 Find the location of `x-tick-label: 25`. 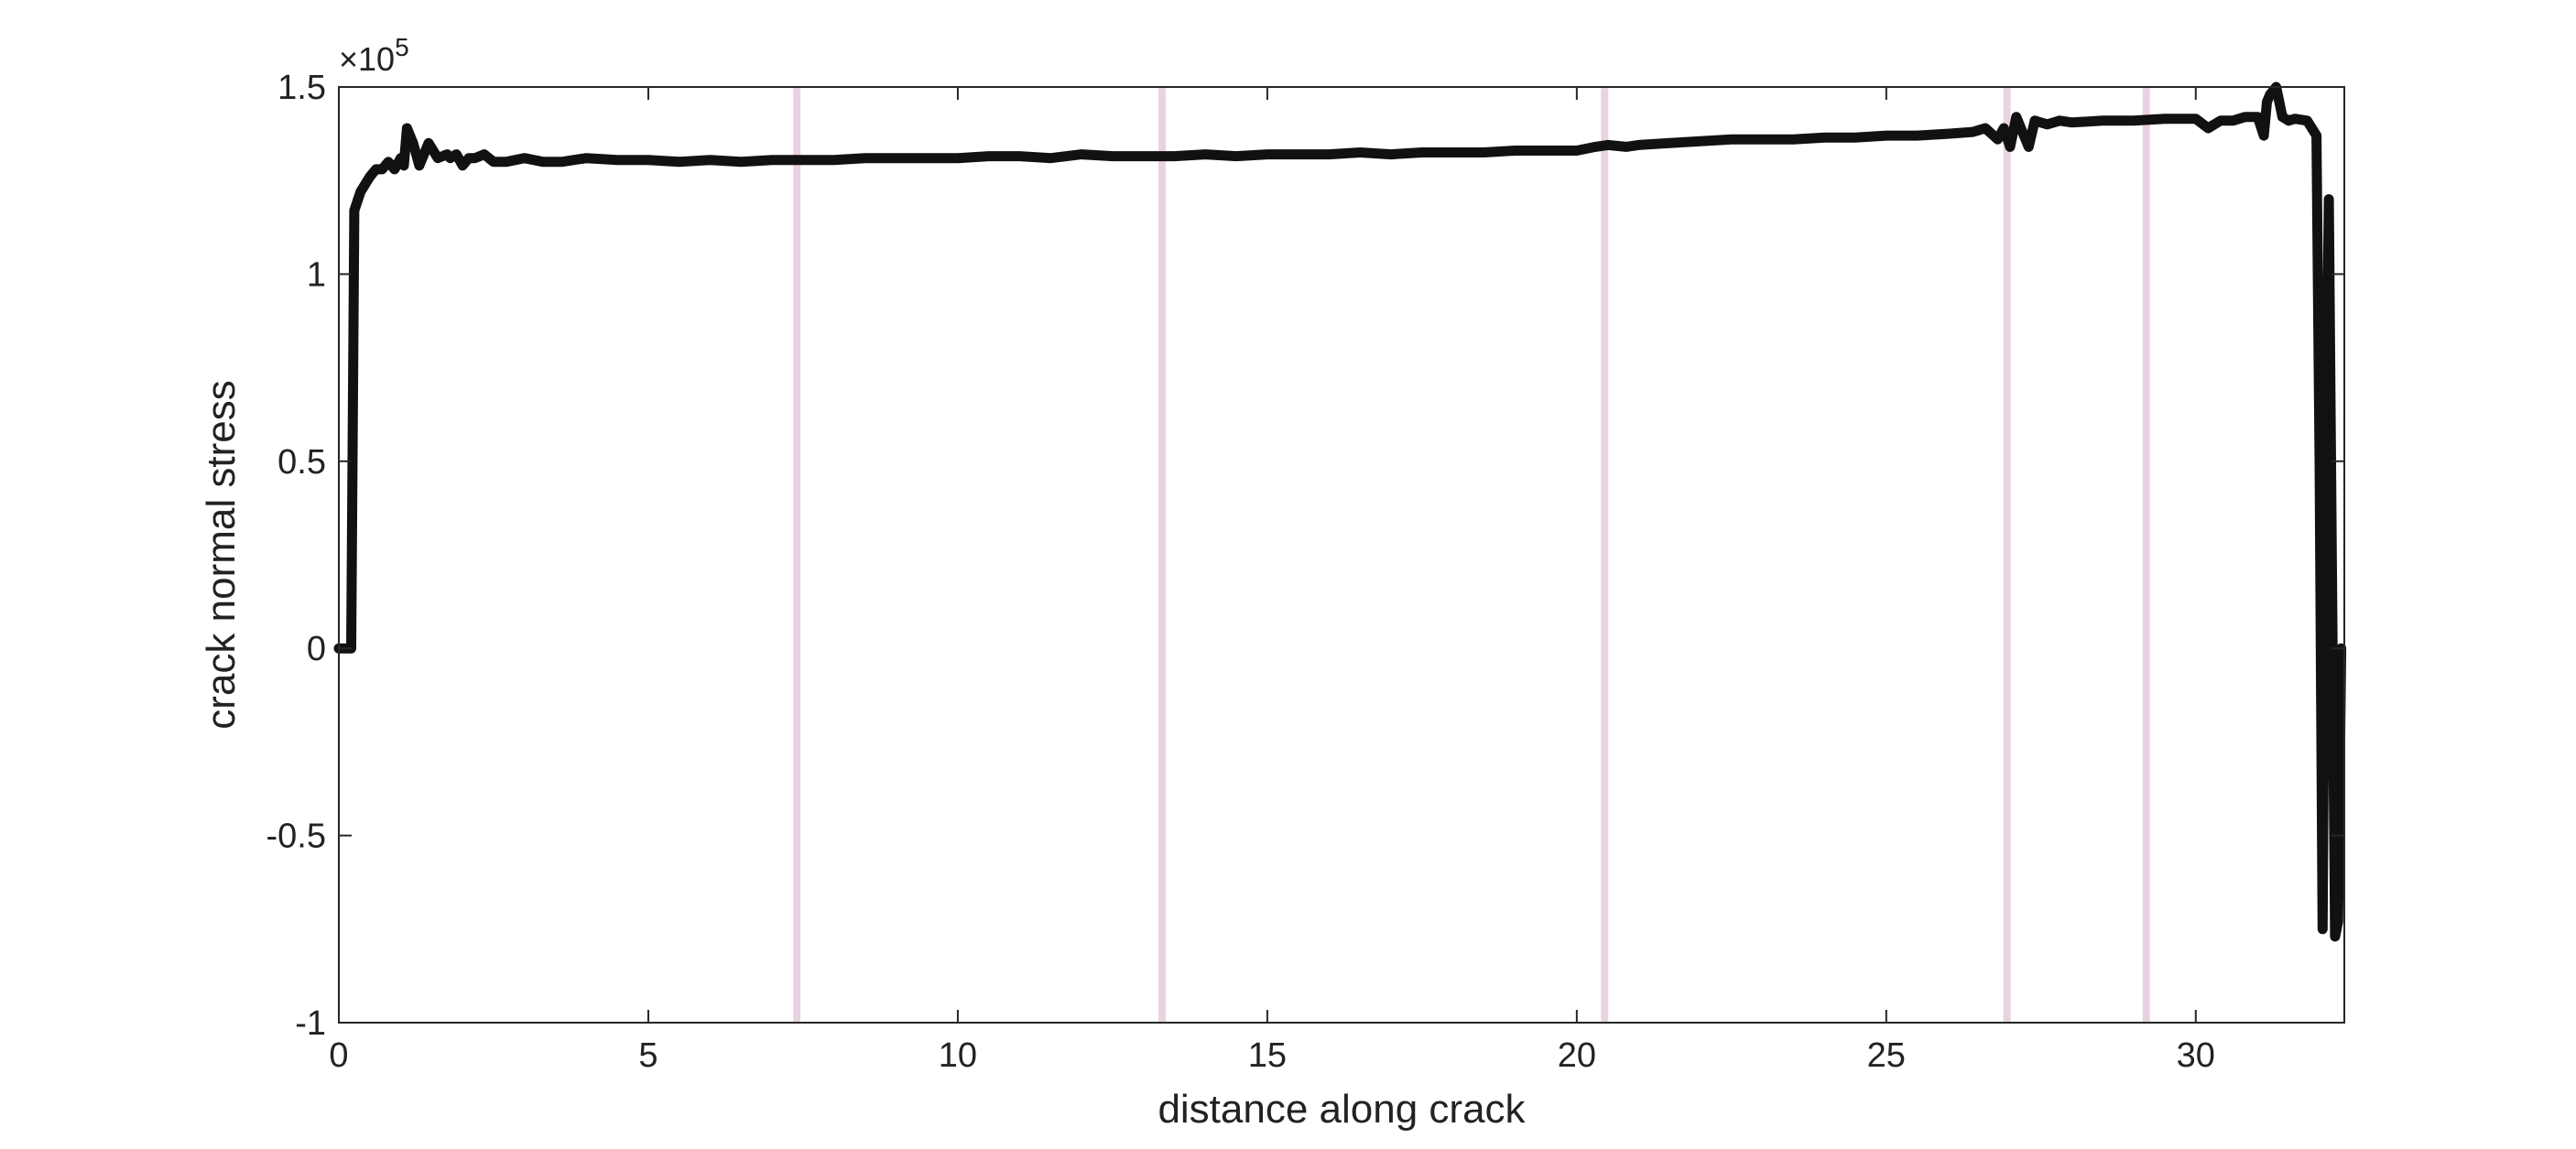

x-tick-label: 25 is located at coordinates (1886, 1056).